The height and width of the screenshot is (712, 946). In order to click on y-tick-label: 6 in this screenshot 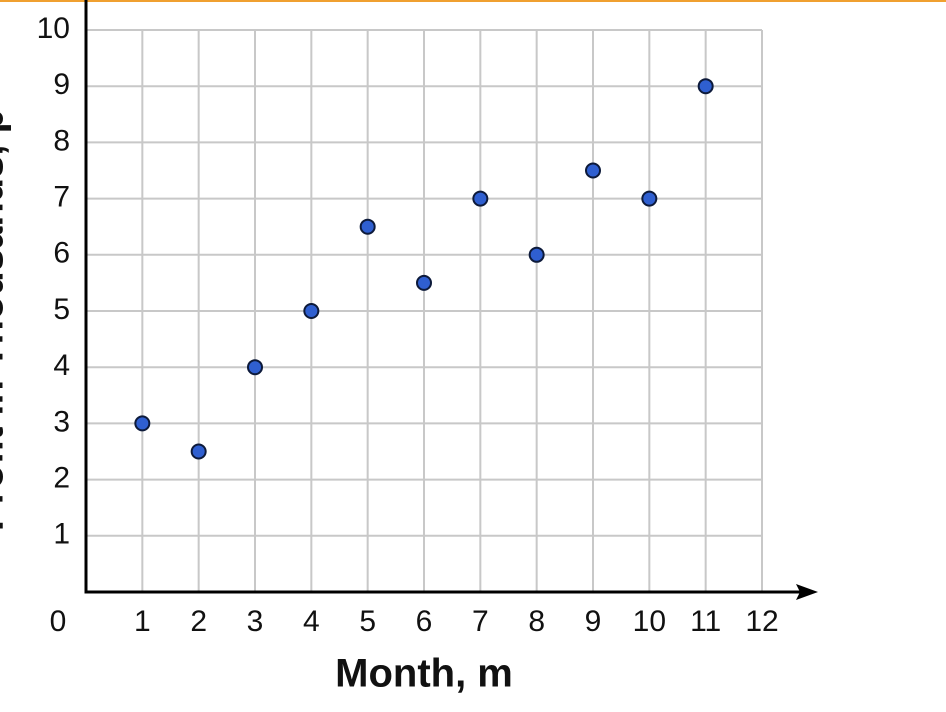, I will do `click(61, 253)`.